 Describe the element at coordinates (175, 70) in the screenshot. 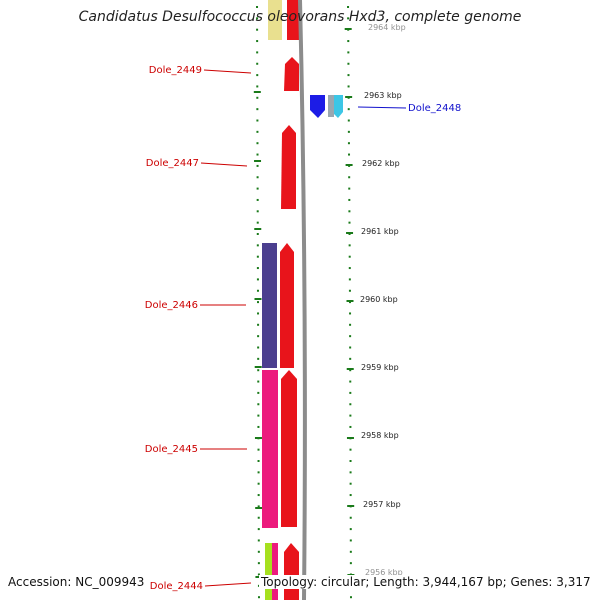

I see `gene-label-dole-2449: Dole_2449` at that location.